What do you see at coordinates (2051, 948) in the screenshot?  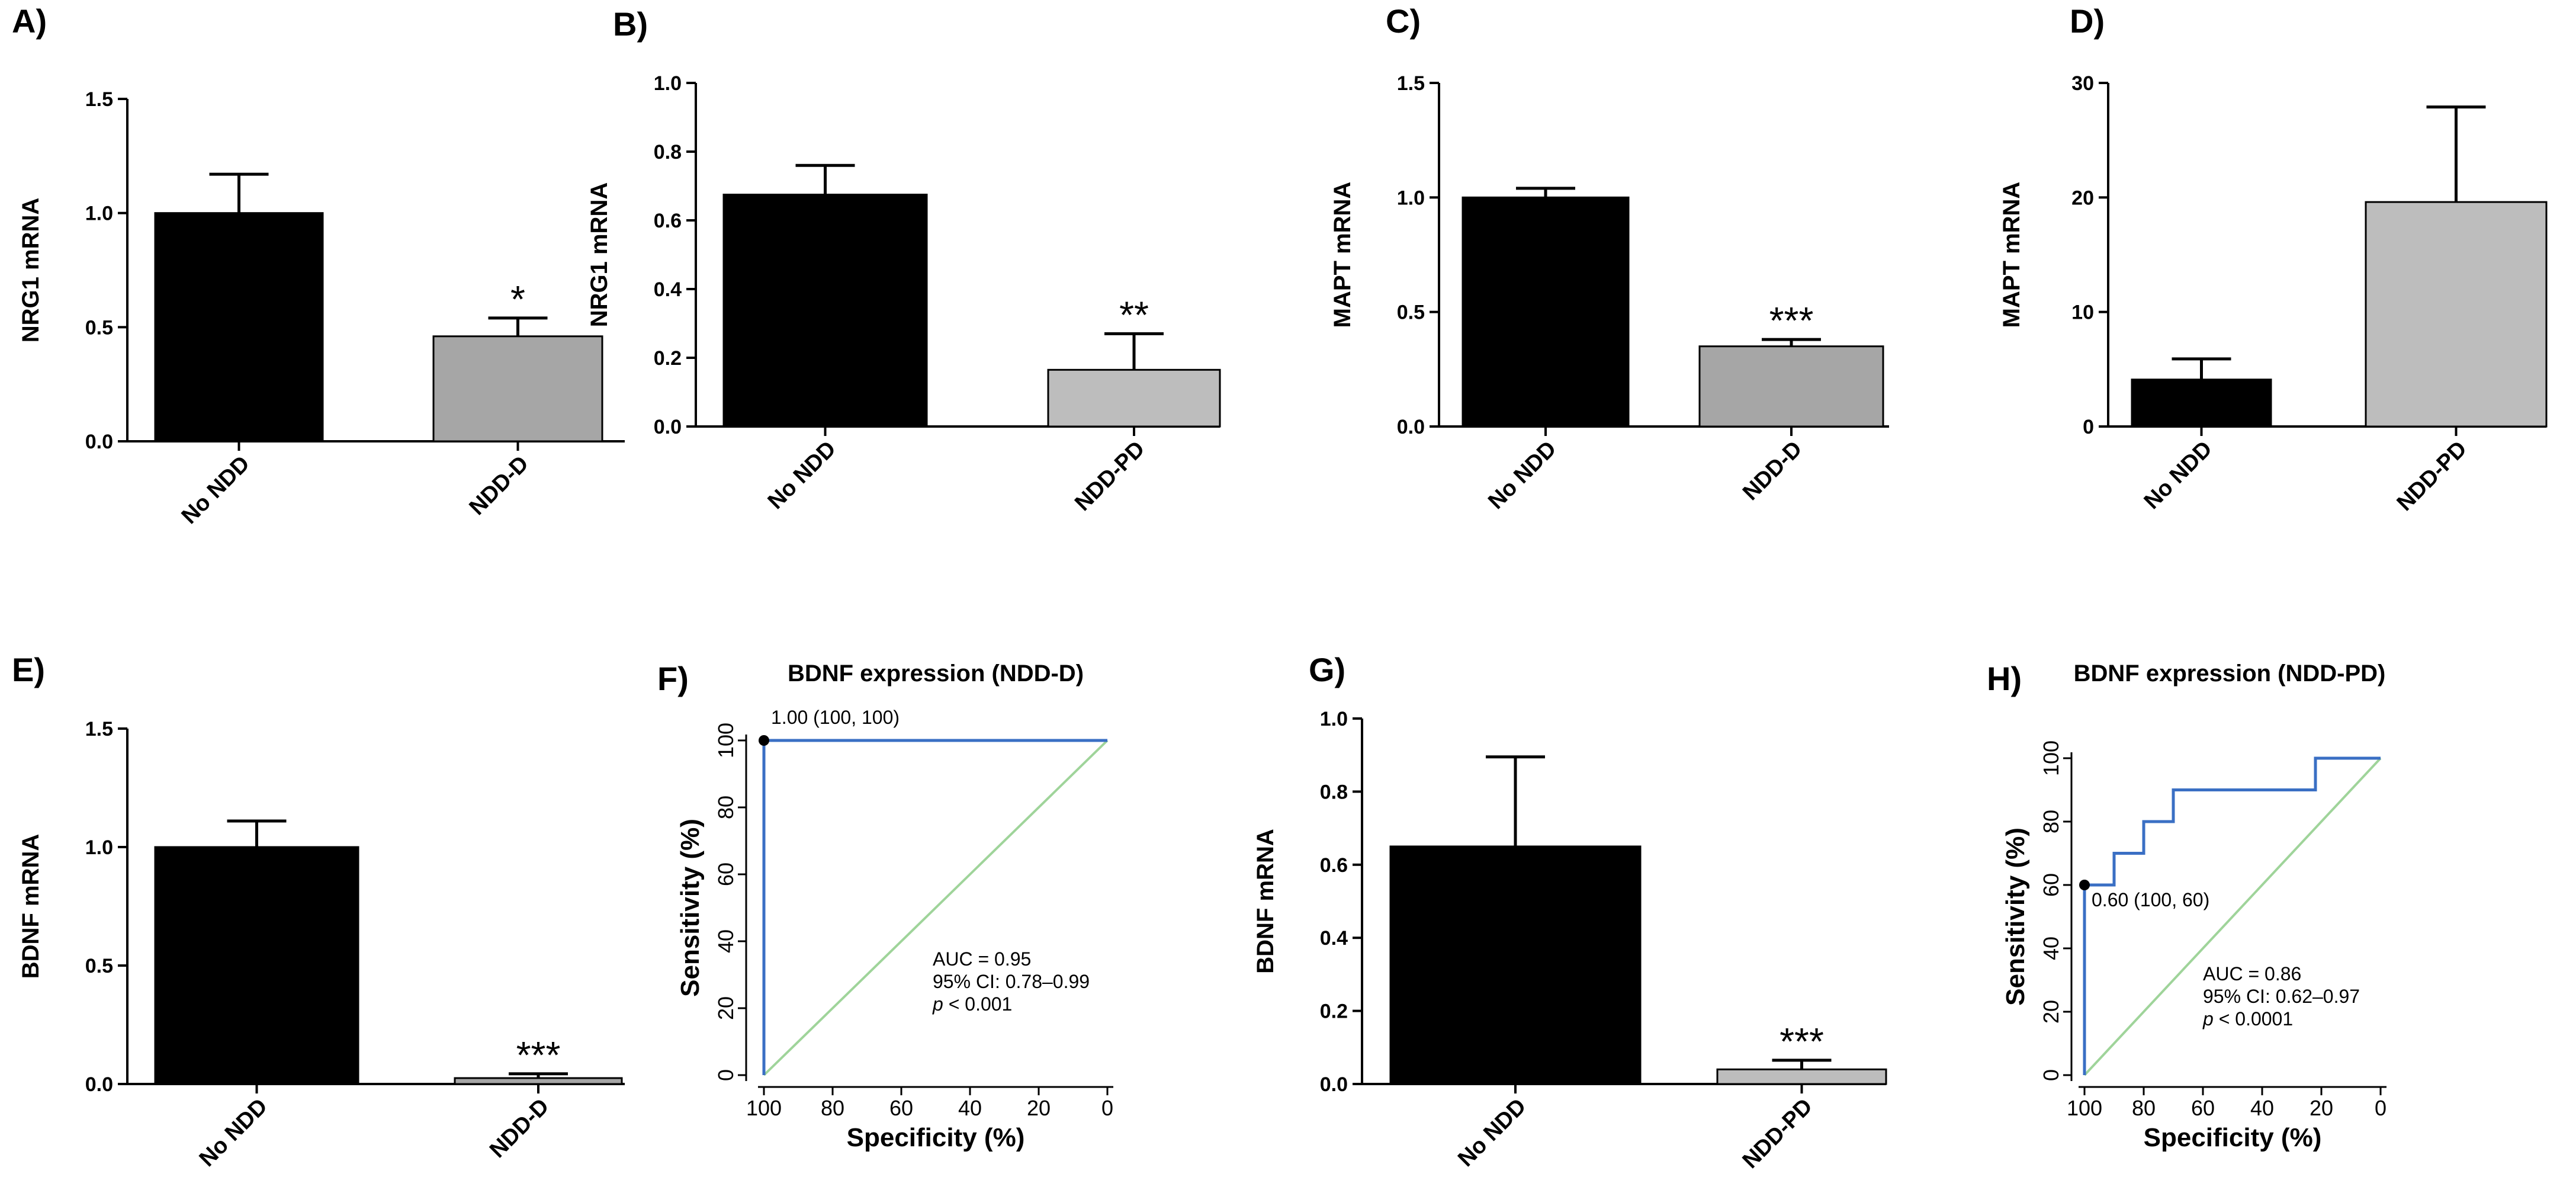 I see `y-tick-label: 40` at bounding box center [2051, 948].